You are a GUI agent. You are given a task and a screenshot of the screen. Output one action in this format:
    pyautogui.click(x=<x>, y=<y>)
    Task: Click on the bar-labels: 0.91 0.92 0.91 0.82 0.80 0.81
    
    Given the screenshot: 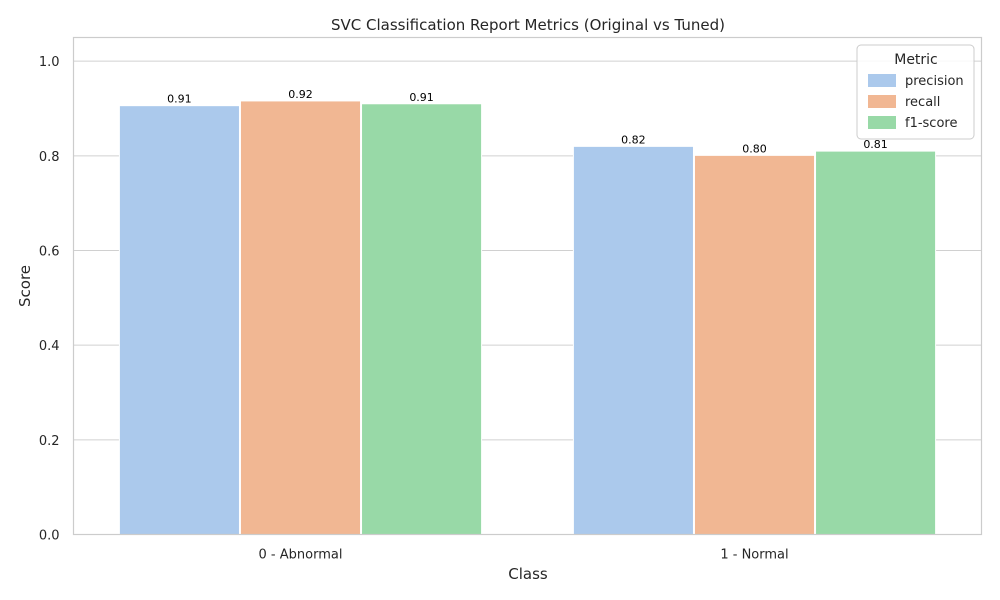 What is the action you would take?
    pyautogui.click(x=527, y=121)
    